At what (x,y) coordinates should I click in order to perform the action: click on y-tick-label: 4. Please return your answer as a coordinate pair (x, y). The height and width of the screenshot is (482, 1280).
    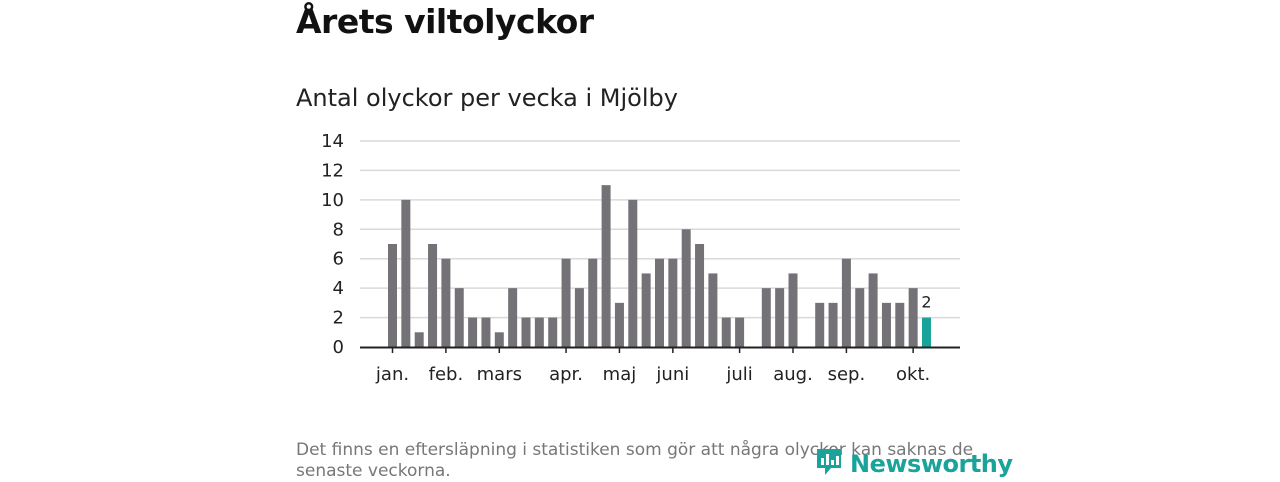
    Looking at the image, I should click on (338, 288).